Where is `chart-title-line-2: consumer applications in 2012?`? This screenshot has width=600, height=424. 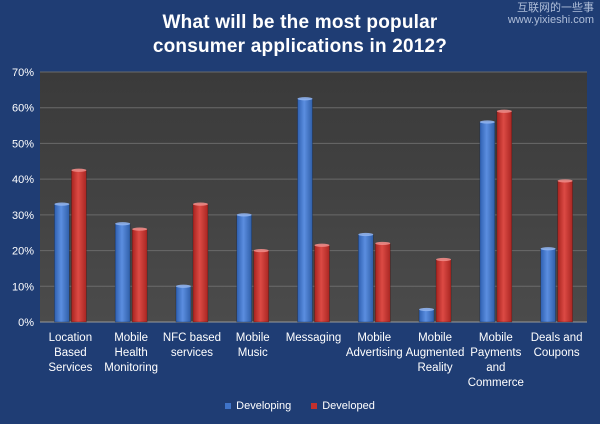
chart-title-line-2: consumer applications in 2012? is located at coordinates (300, 46).